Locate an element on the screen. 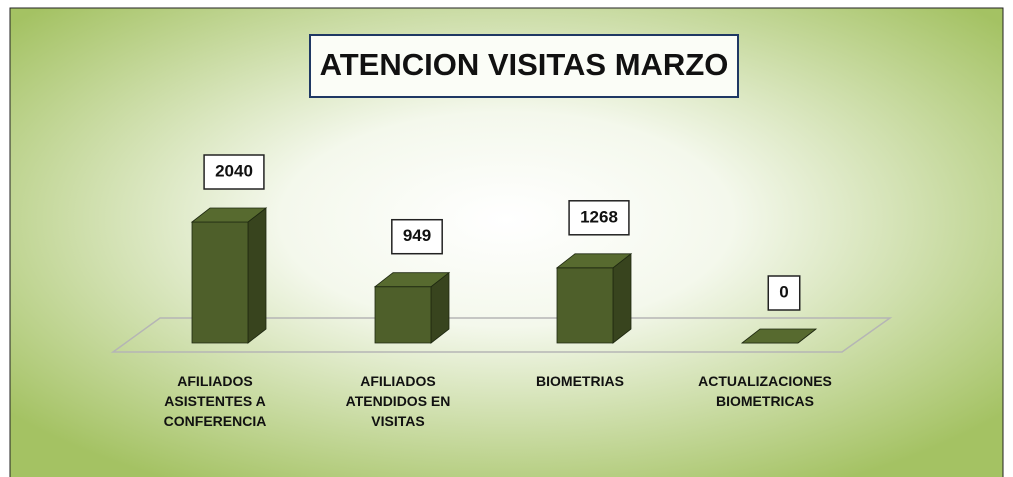 The height and width of the screenshot is (477, 1013). x-tick-label: AFILIADOS ATENDIDOS EN VISITAS is located at coordinates (398, 401).